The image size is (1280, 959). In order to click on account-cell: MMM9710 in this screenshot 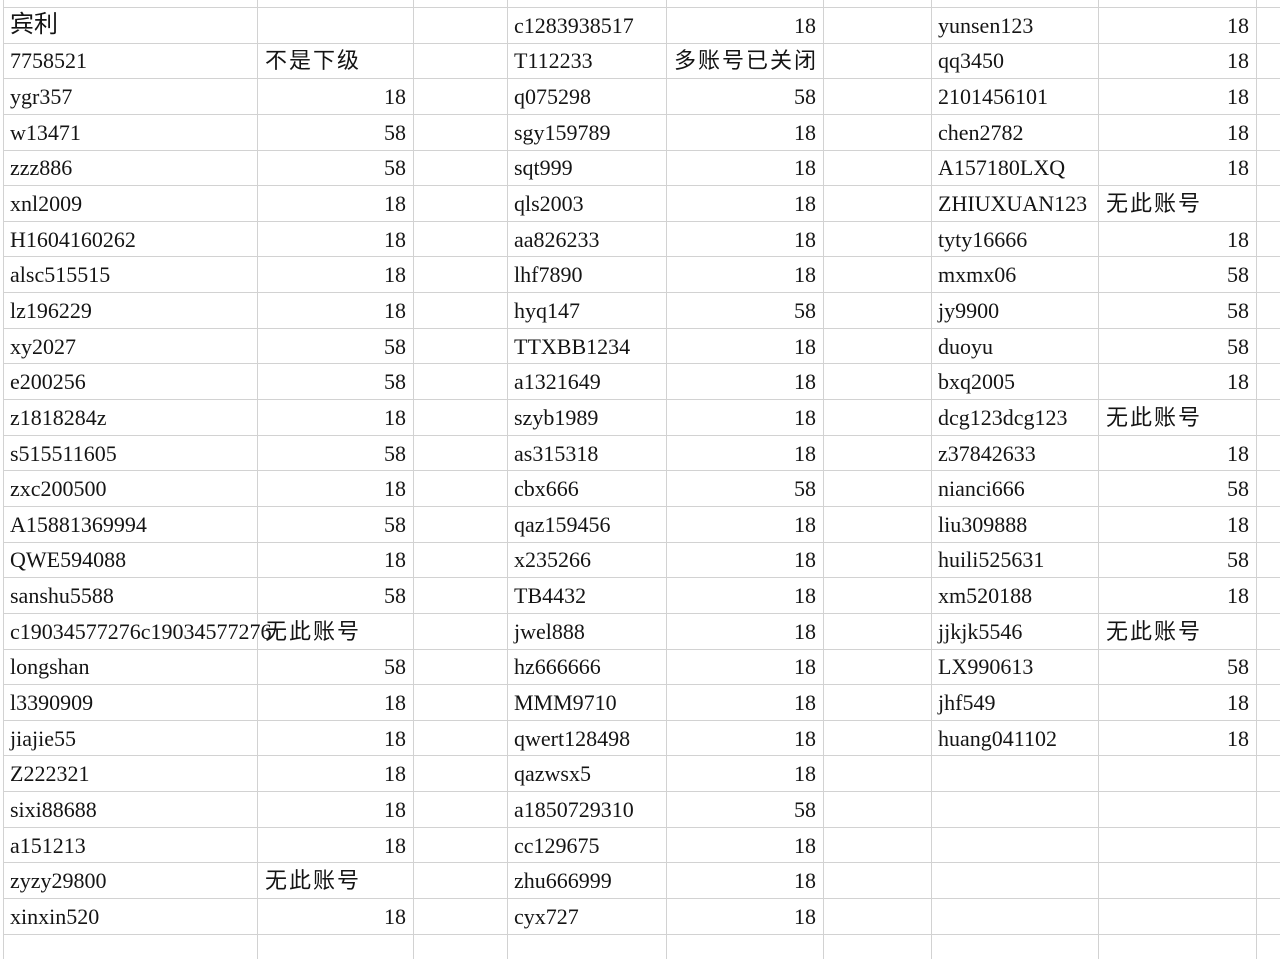, I will do `click(587, 703)`.